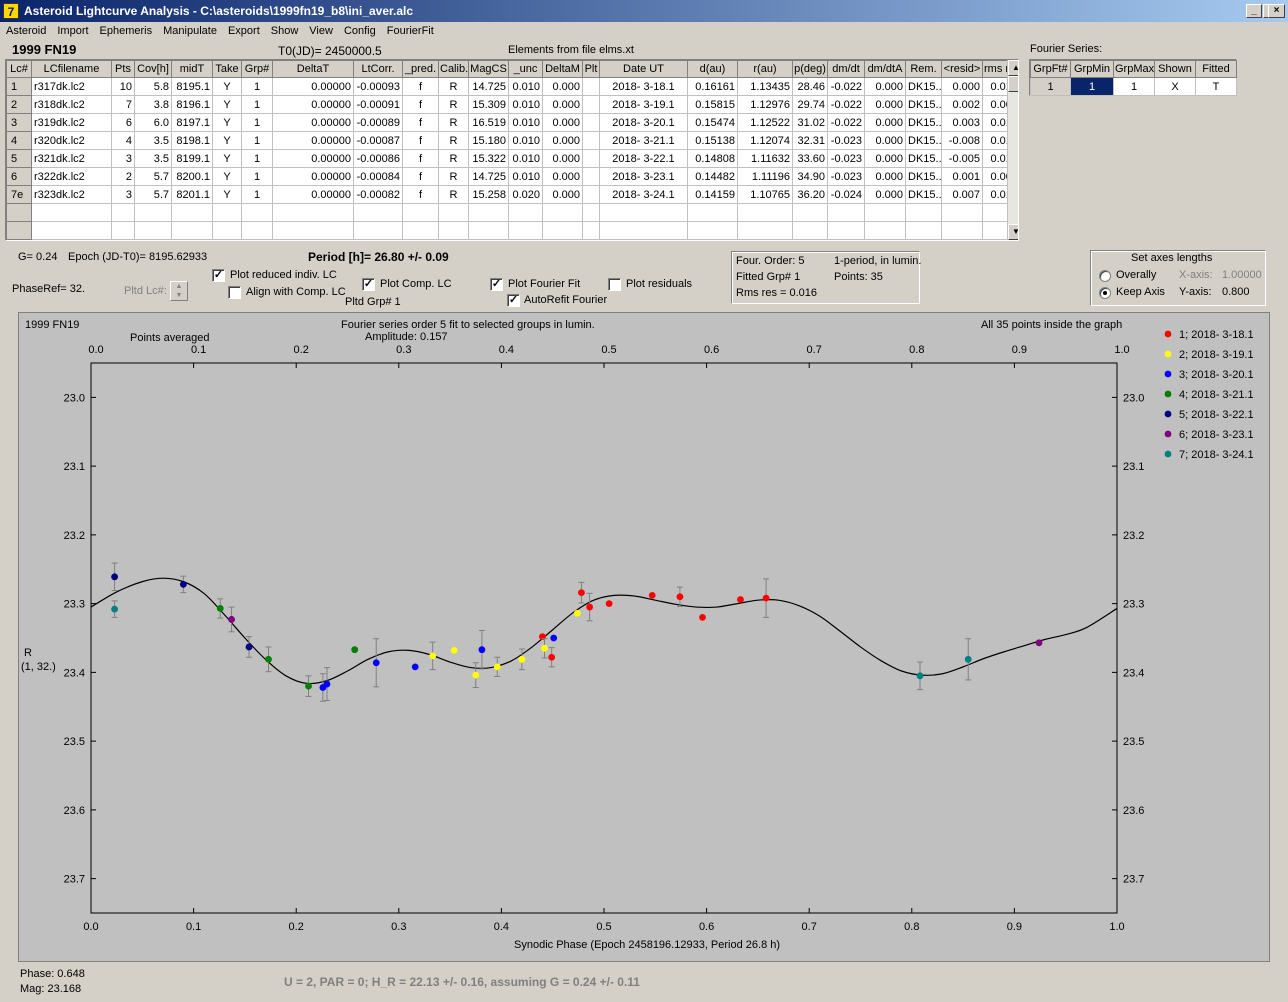 The width and height of the screenshot is (1288, 1002). I want to click on lc-col-header: Plt, so click(591, 69).